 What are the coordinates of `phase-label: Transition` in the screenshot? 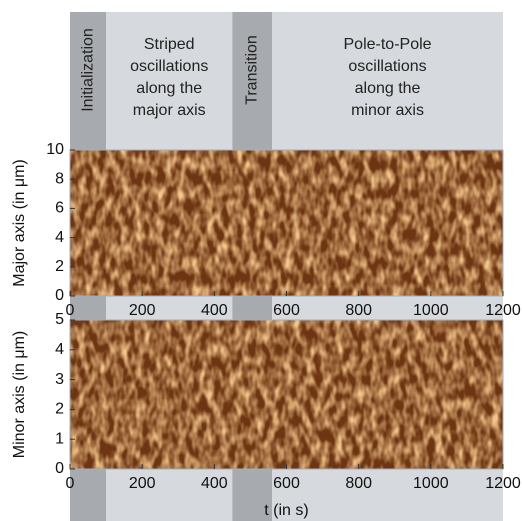 It's located at (251, 70).